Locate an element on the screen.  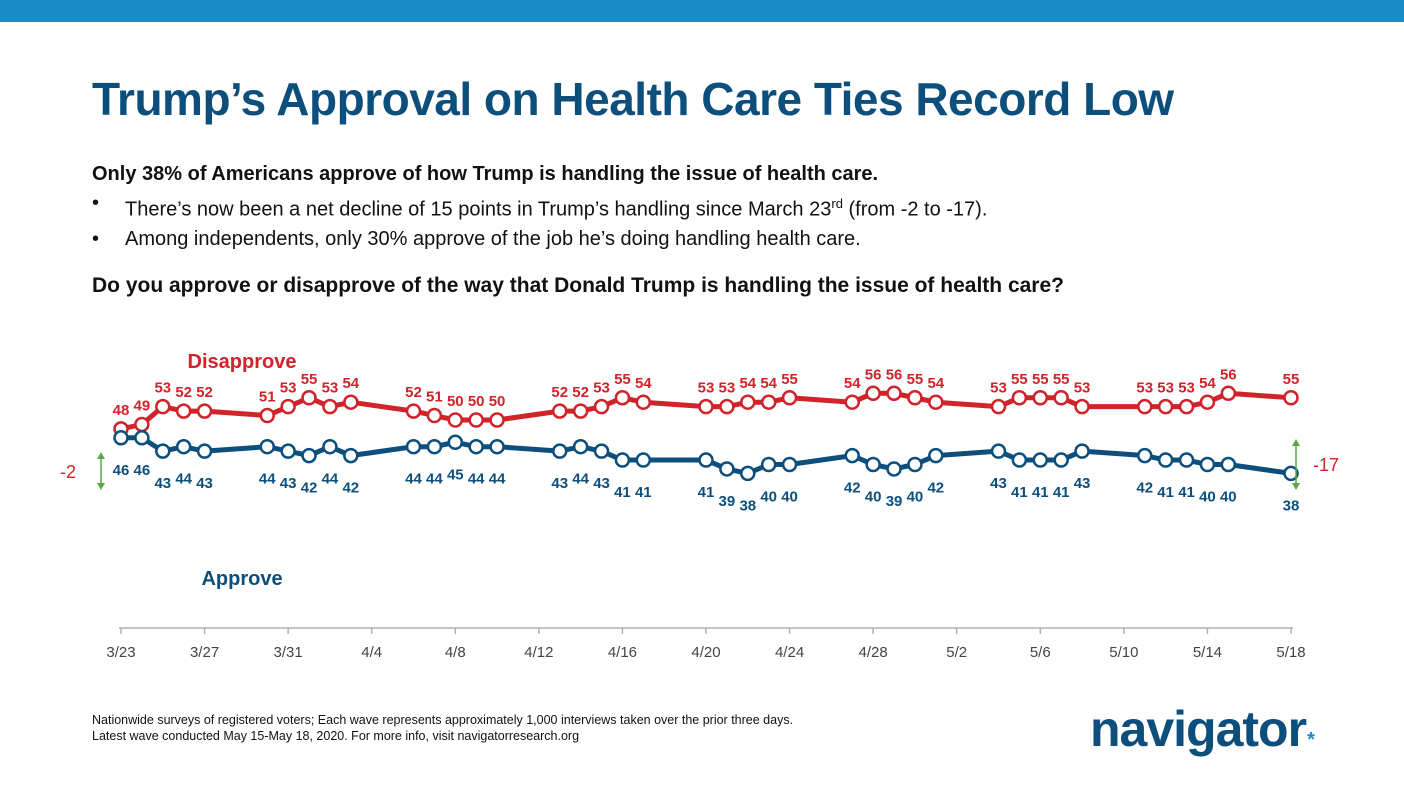
x-tick-label: 3/23 is located at coordinates (120, 652).